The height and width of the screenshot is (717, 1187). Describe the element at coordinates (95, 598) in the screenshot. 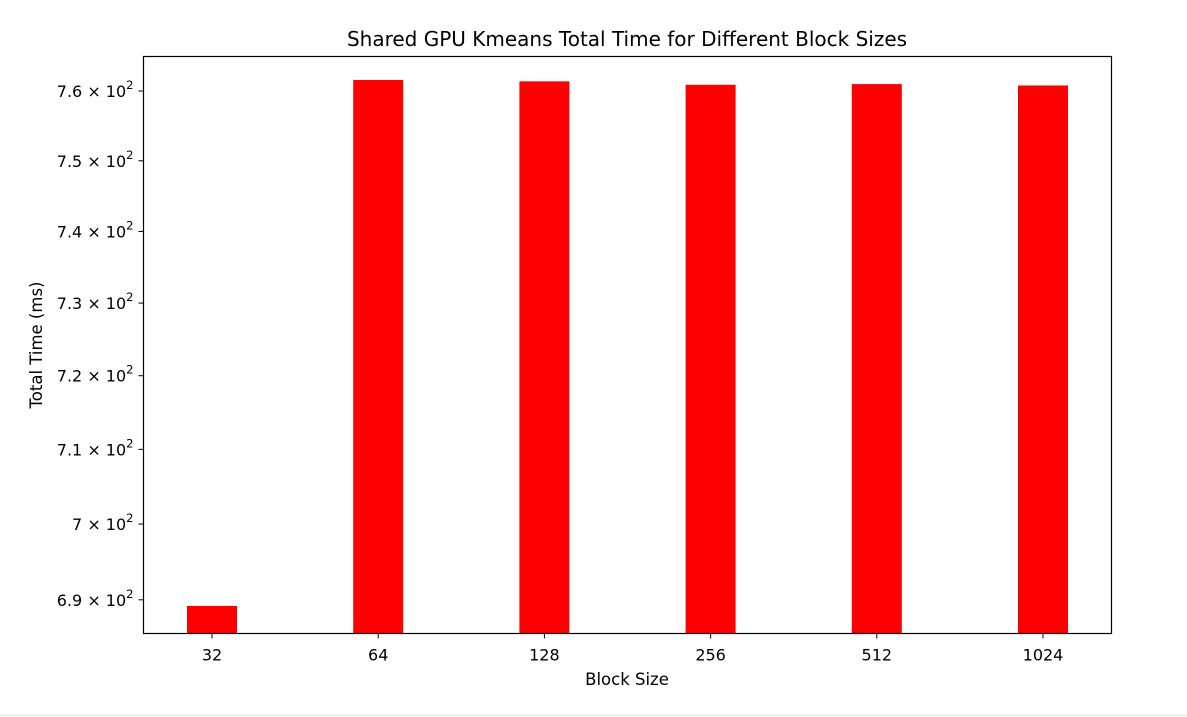

I see `y-tick-label: 6.9 × 10²` at that location.